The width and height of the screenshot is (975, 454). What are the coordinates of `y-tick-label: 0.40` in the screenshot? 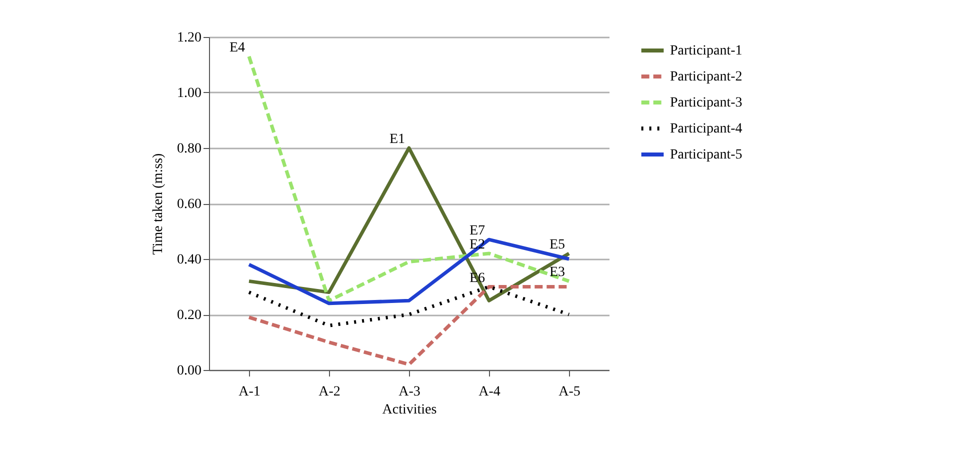 It's located at (189, 260).